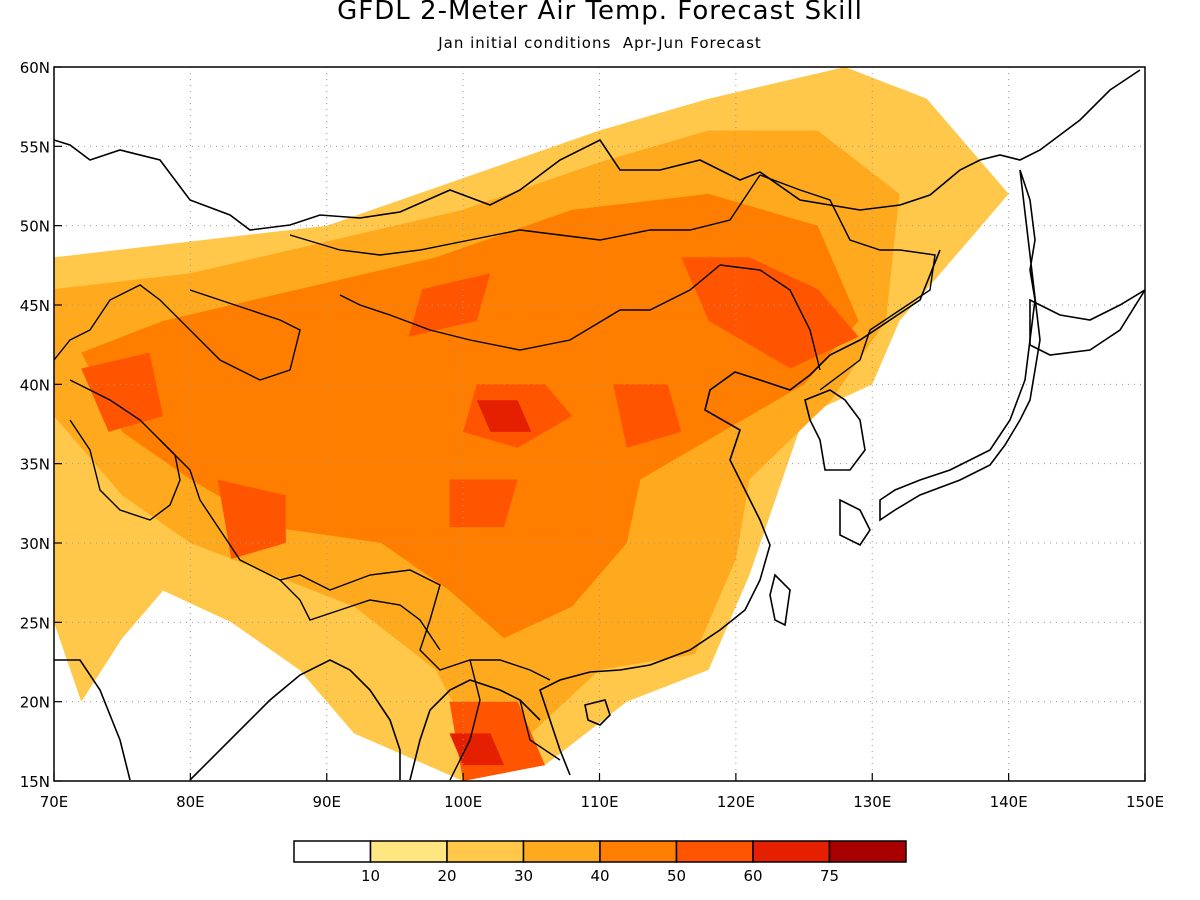 The image size is (1200, 900). I want to click on legend-label: 20, so click(446, 876).